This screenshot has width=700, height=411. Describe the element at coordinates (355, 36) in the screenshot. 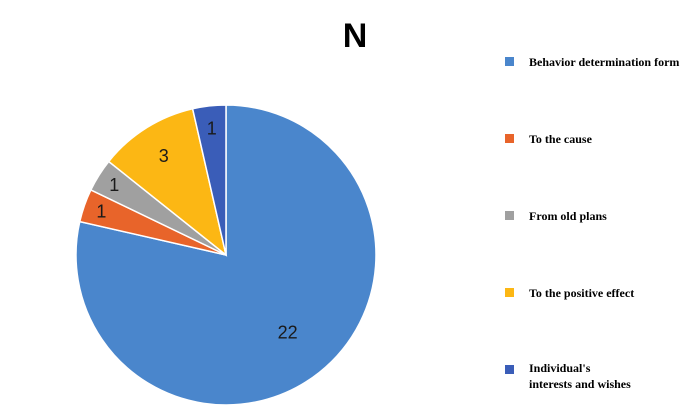

I see `chart-title: N` at that location.